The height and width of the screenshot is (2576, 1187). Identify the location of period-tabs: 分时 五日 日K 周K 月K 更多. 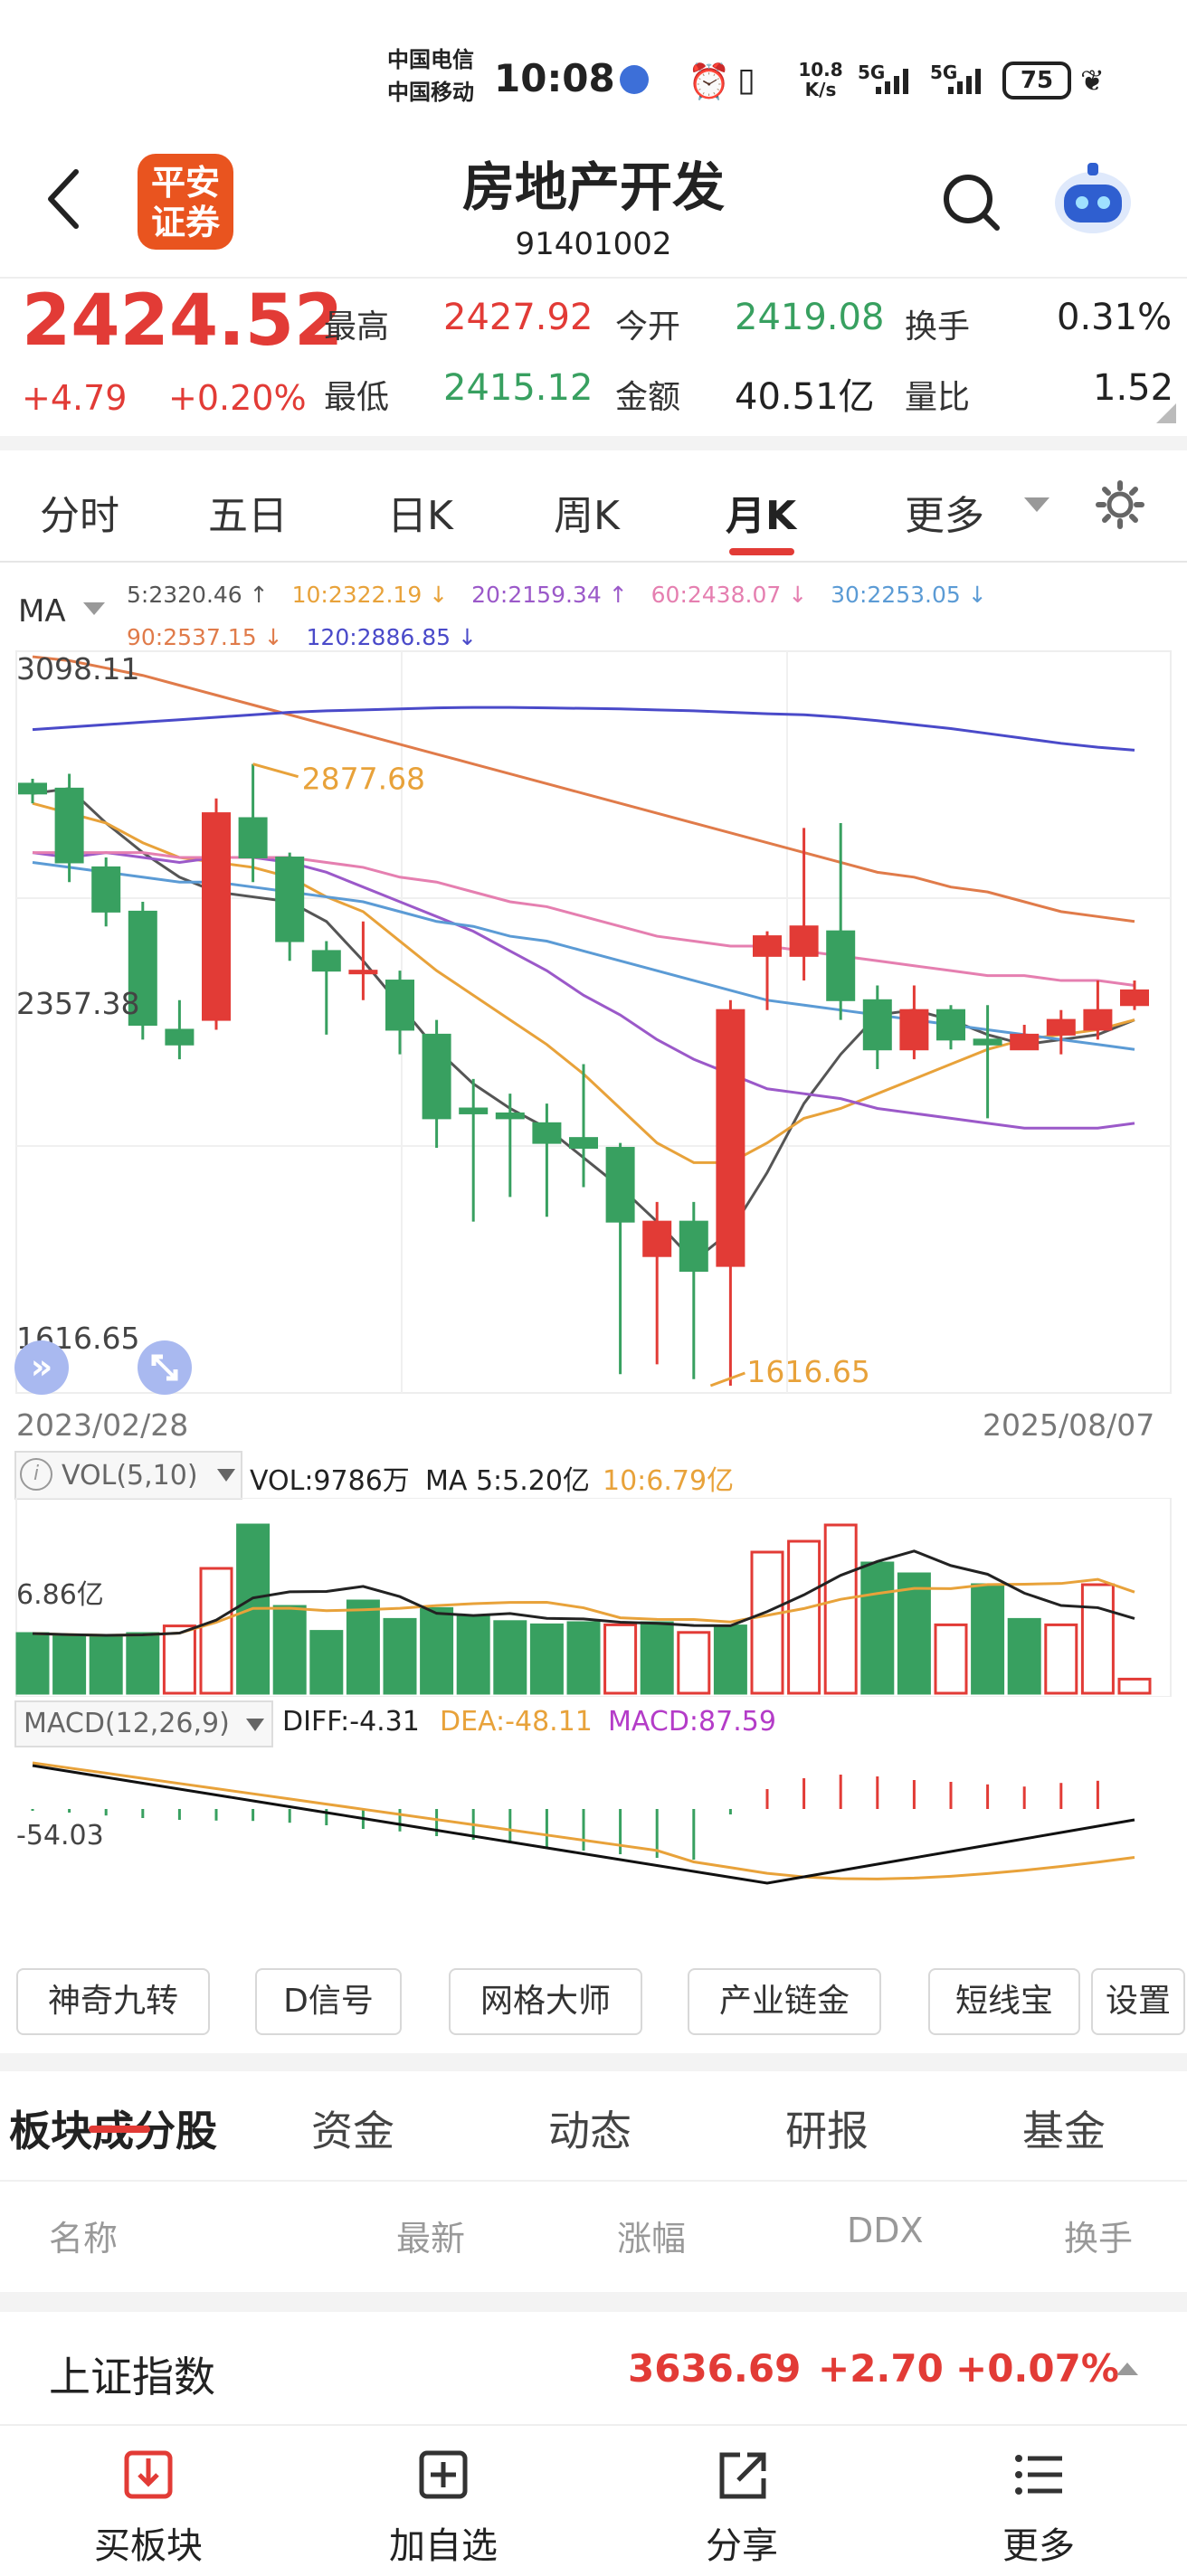
(593, 505).